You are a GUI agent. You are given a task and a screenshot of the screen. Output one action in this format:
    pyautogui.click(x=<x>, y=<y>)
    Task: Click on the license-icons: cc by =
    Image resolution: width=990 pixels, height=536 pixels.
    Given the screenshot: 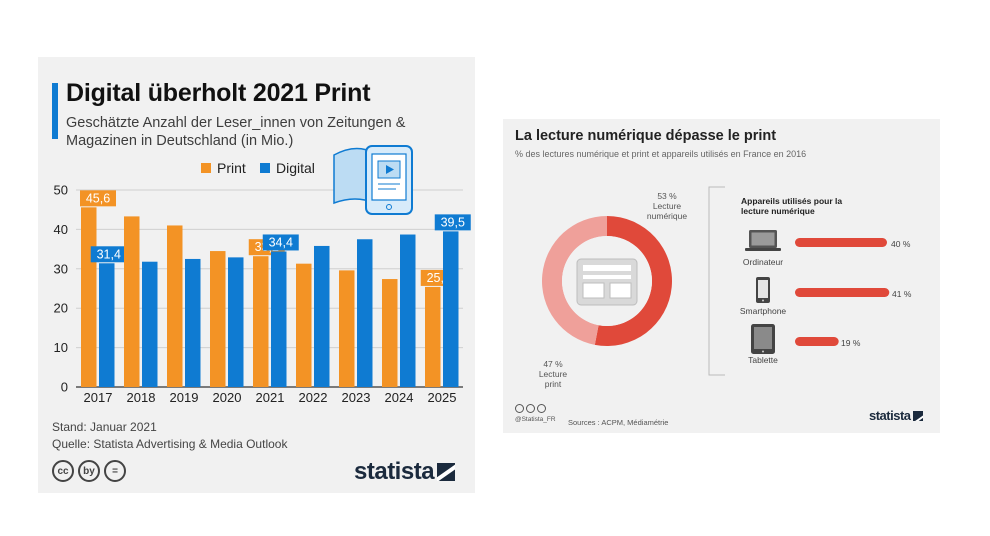 What is the action you would take?
    pyautogui.click(x=89, y=471)
    